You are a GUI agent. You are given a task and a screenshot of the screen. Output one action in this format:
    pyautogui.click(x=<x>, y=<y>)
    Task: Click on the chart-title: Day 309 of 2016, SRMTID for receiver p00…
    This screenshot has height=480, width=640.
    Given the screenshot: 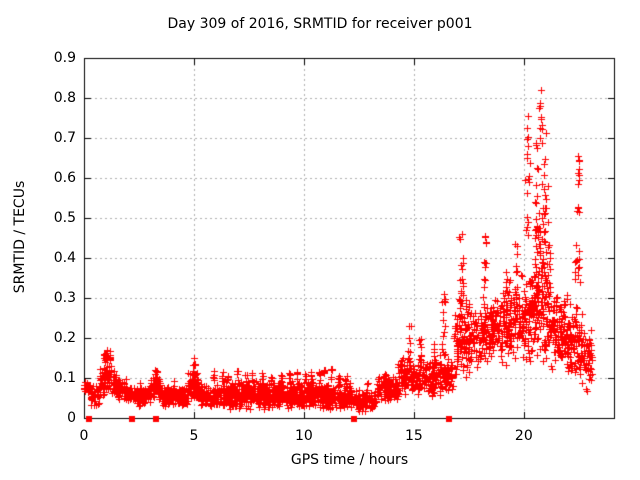 What is the action you would take?
    pyautogui.click(x=320, y=24)
    